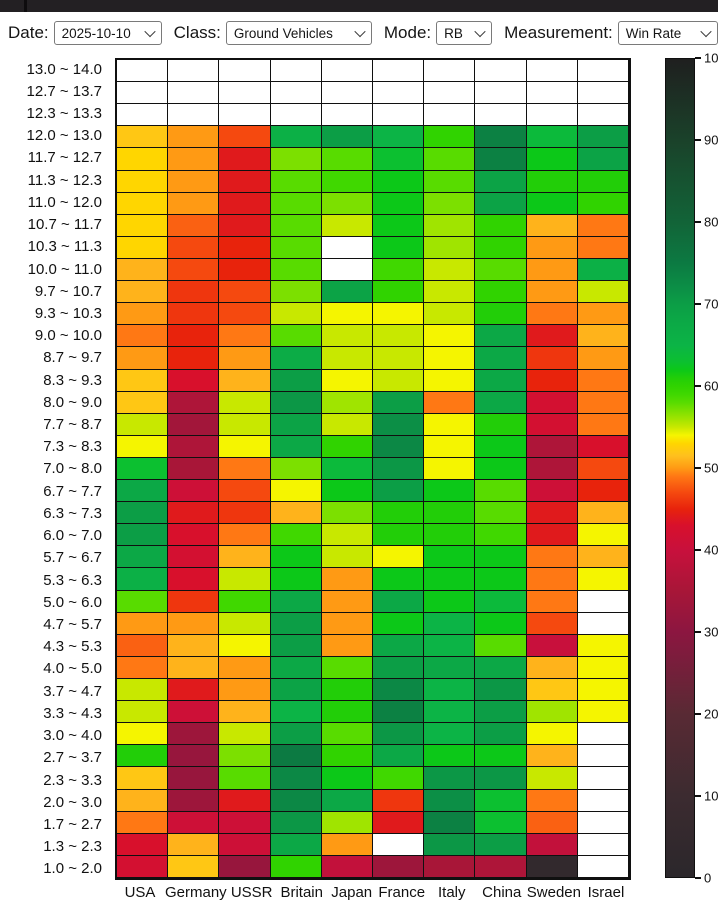  I want to click on class-select: Ground Vehicles, so click(298, 33).